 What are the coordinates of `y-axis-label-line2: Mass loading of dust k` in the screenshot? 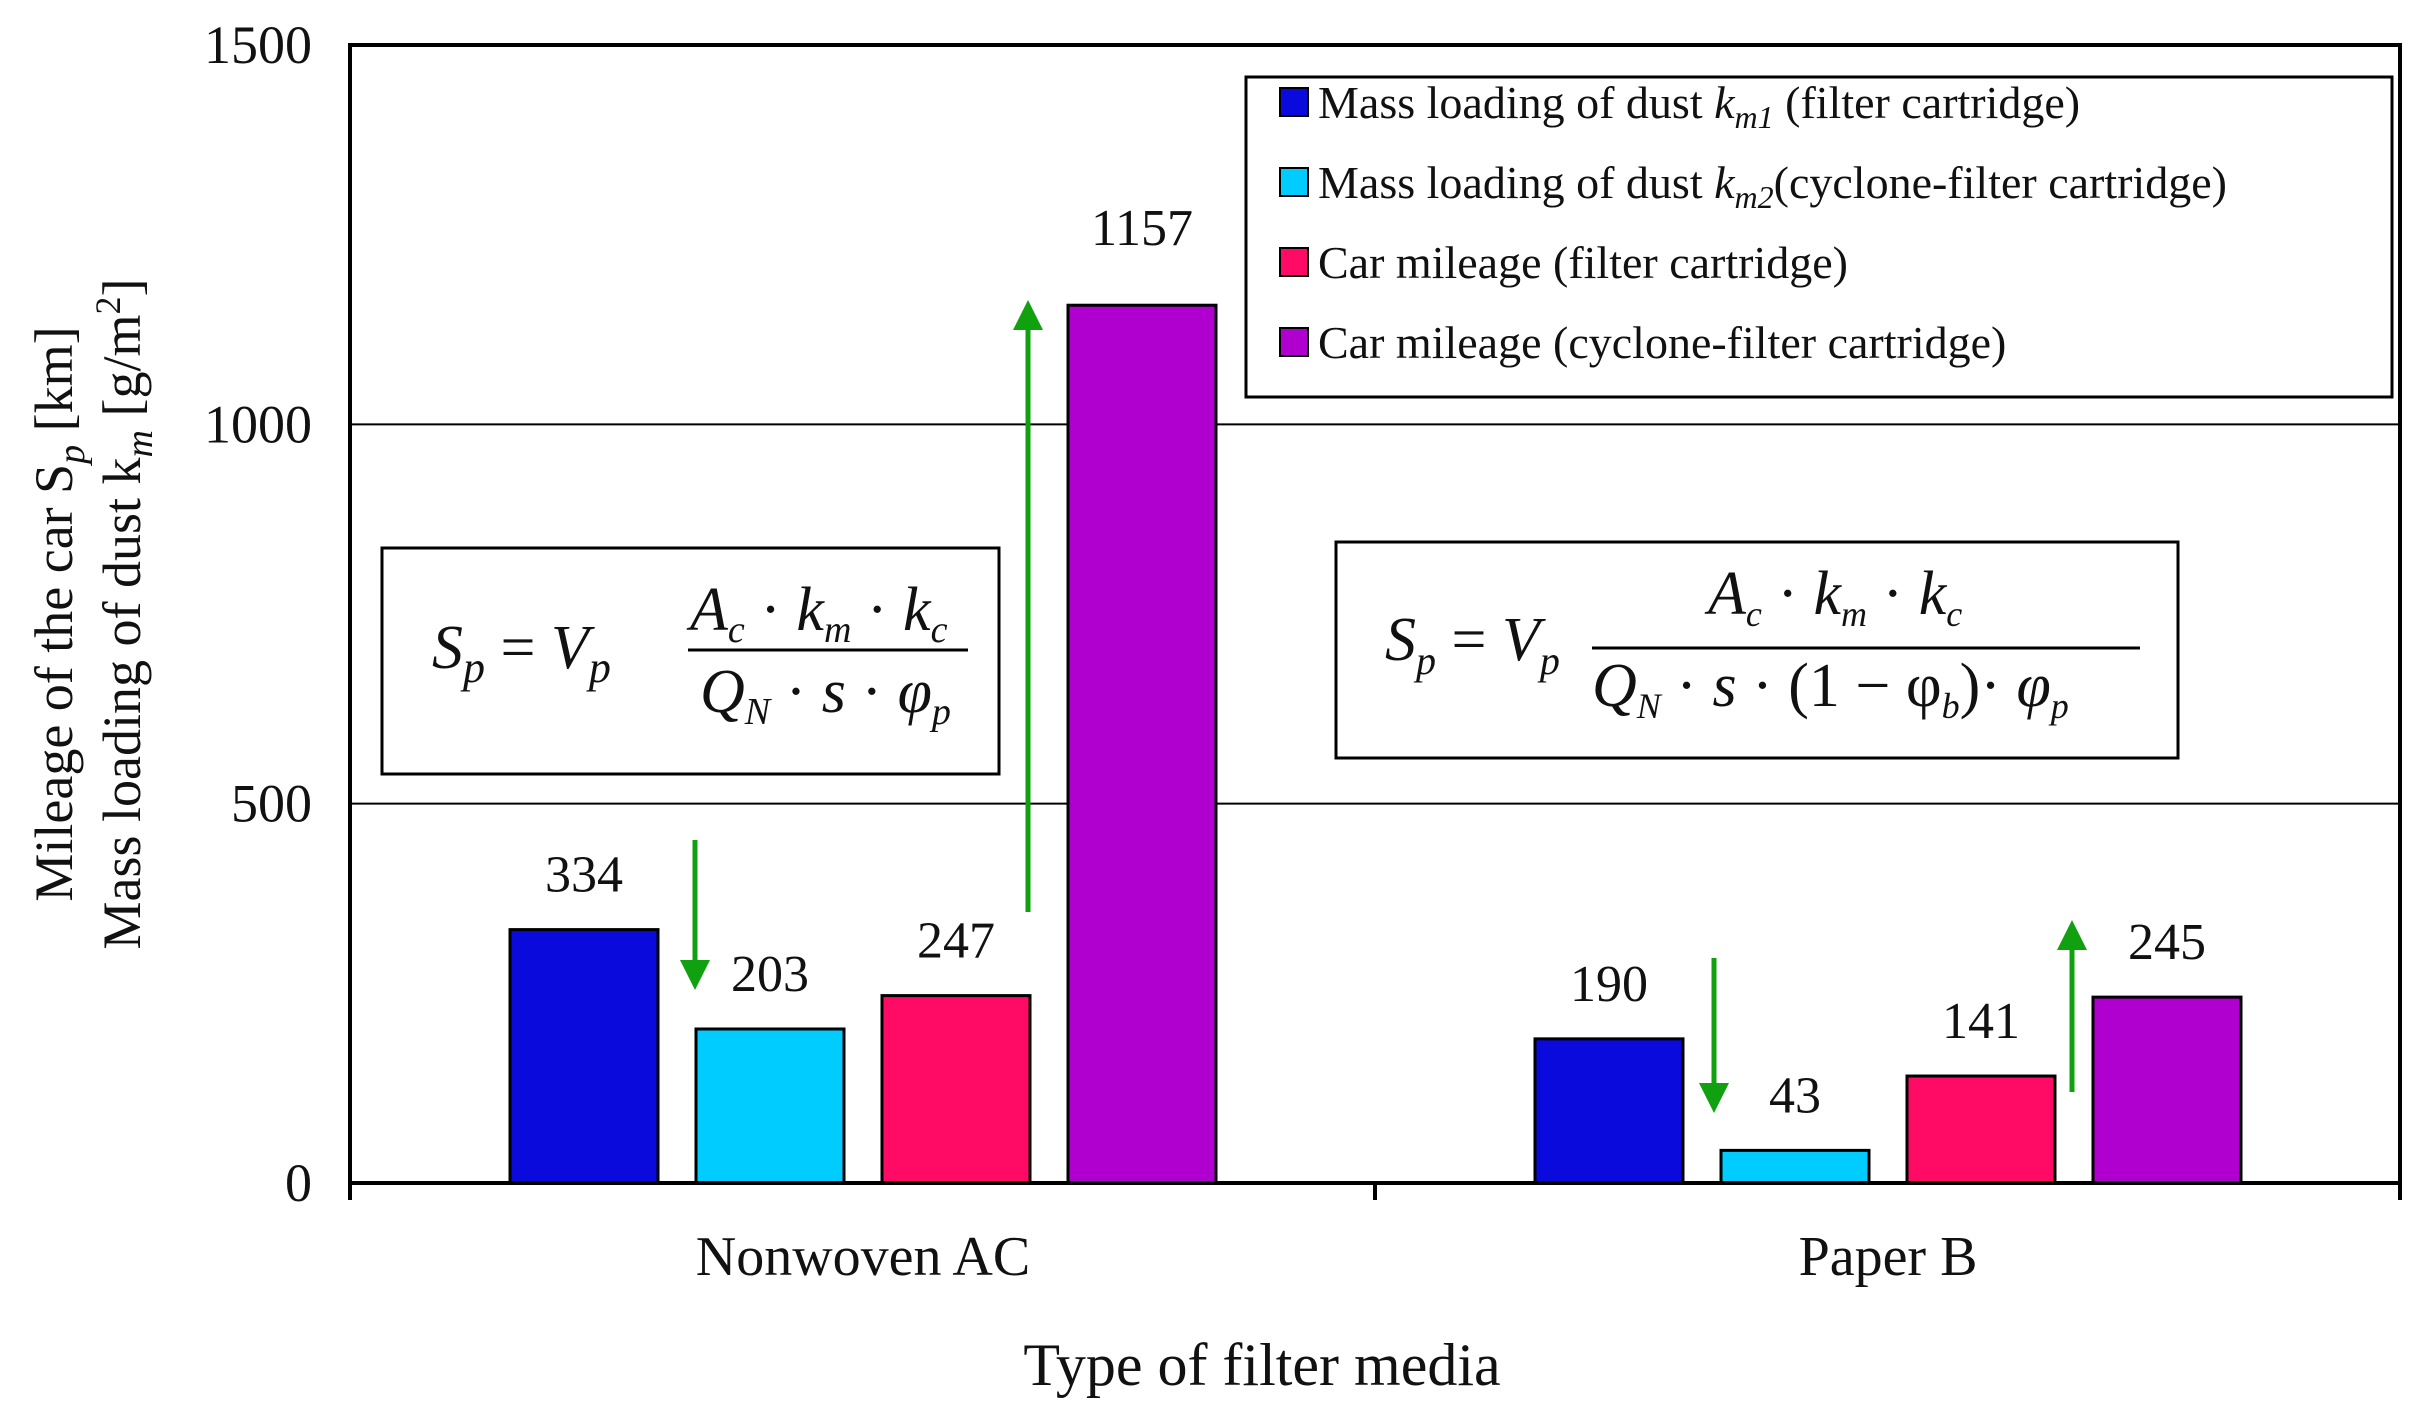 It's located at (122, 703).